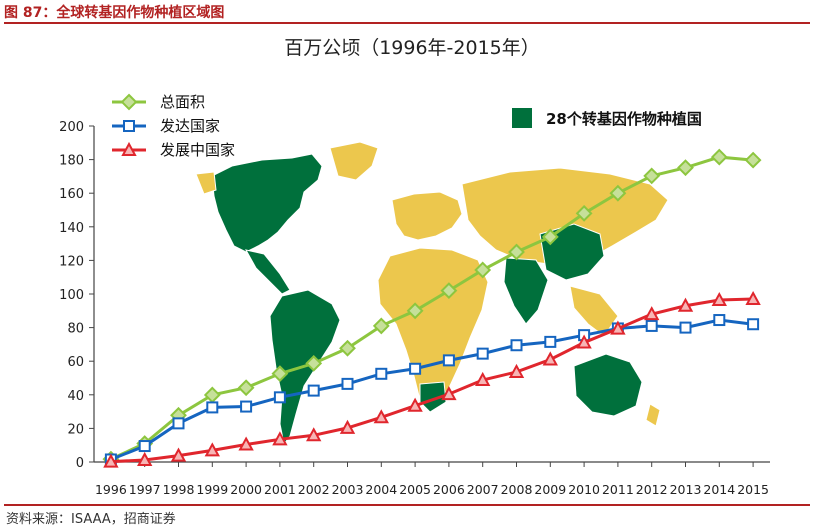  I want to click on x-tick-label: 1996, so click(111, 489).